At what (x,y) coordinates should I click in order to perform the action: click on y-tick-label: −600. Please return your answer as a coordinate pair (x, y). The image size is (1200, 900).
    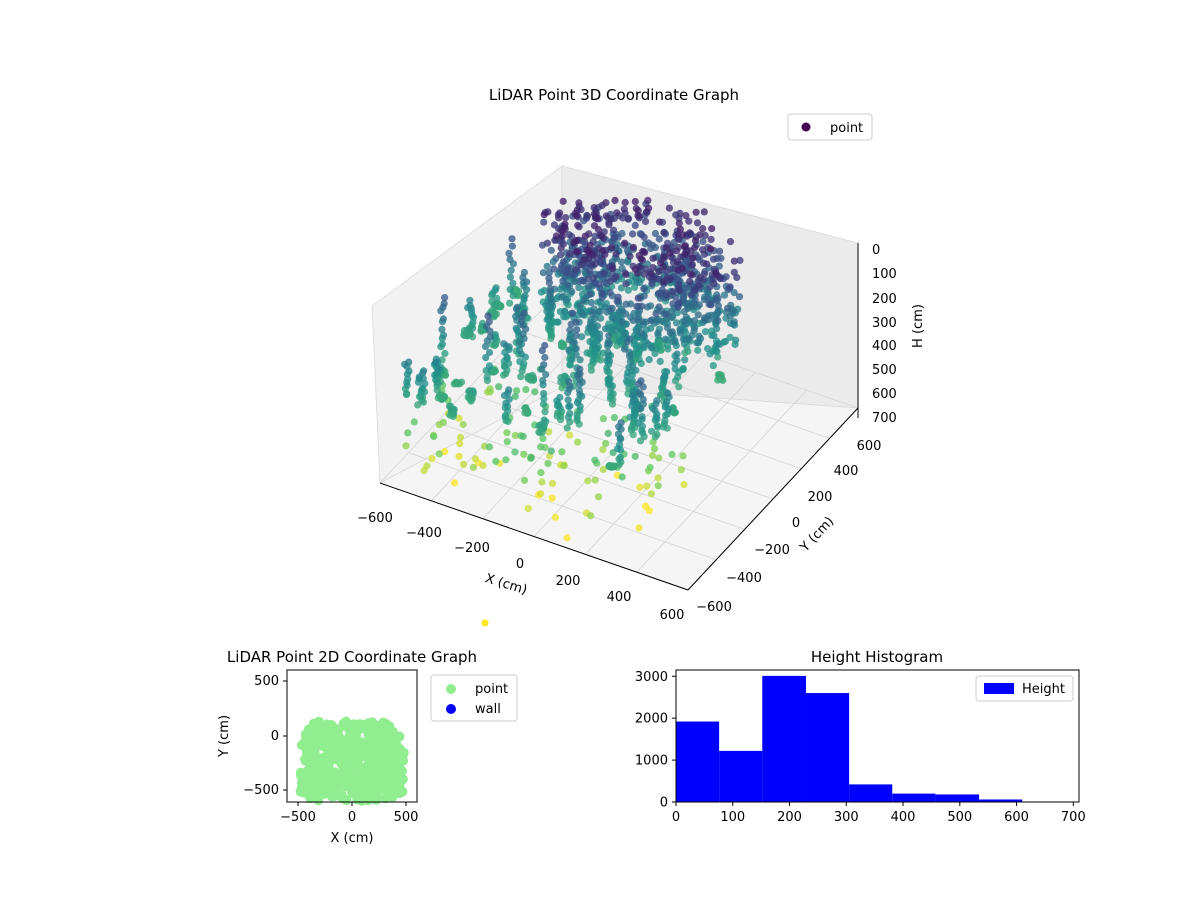
    Looking at the image, I should click on (714, 607).